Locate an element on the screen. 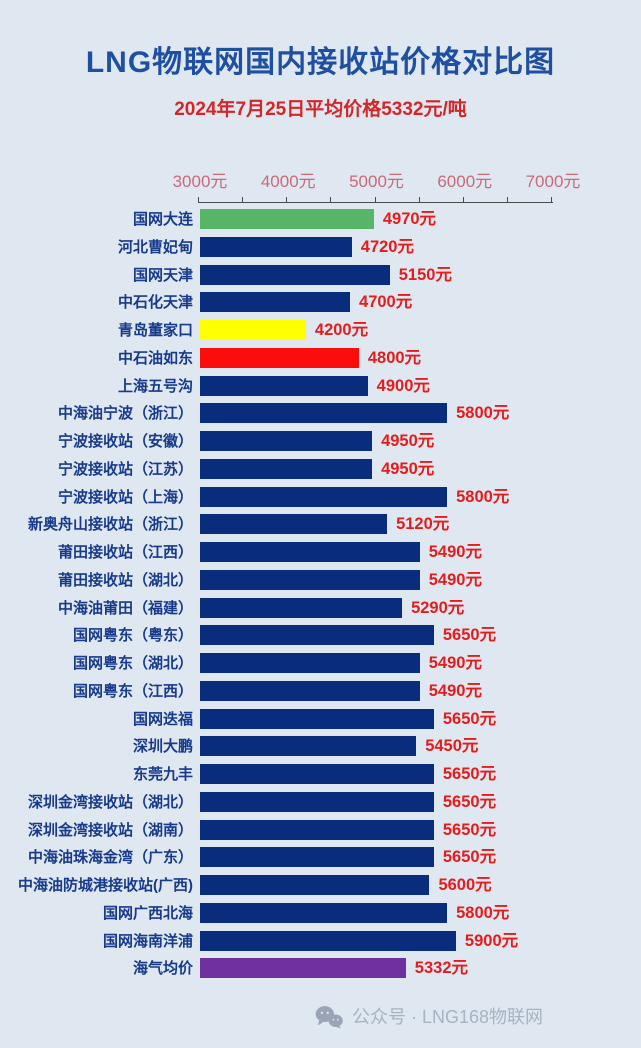 Image resolution: width=641 pixels, height=1048 pixels. bar-row: 中海油莆田（福建） 5290元 is located at coordinates (320, 607).